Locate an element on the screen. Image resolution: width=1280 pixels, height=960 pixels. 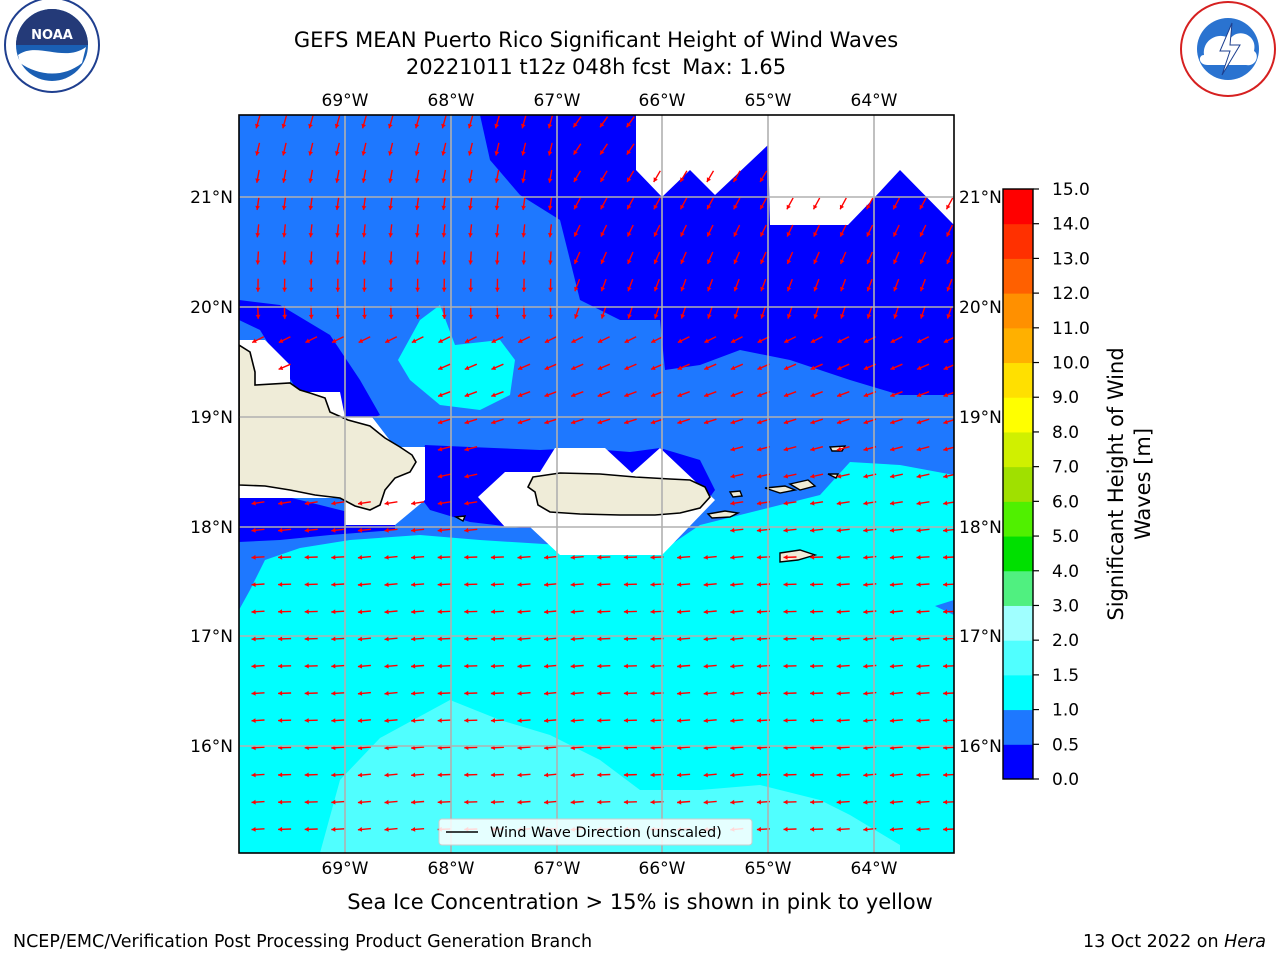
footer-host: Hera is located at coordinates (1245, 942).